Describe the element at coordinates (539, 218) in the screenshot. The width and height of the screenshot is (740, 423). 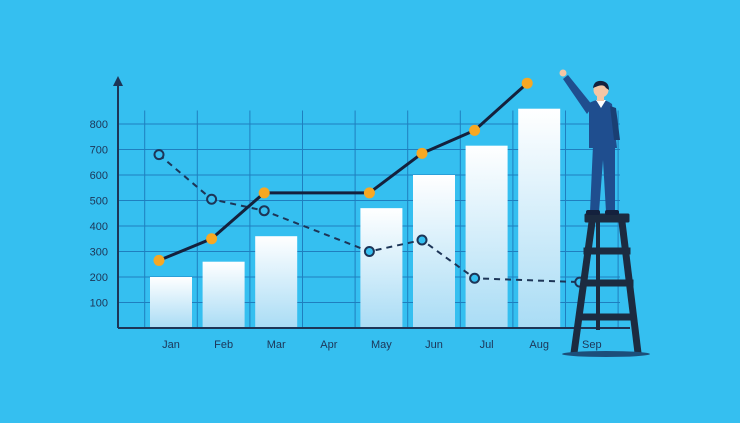
I see `bar-aug` at that location.